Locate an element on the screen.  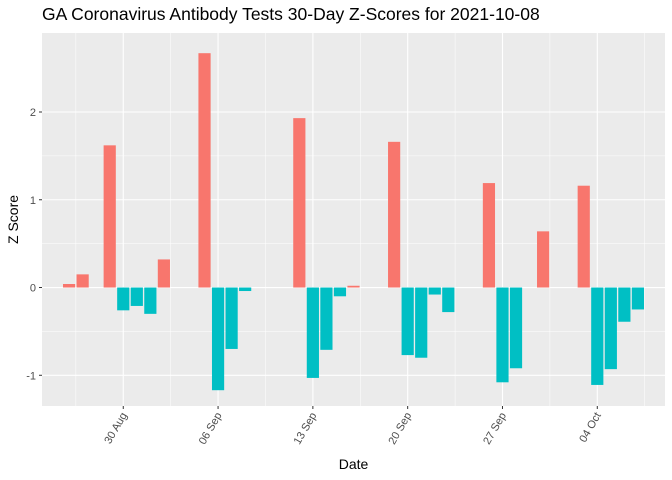
y-tick-label: -1 is located at coordinates (31, 376).